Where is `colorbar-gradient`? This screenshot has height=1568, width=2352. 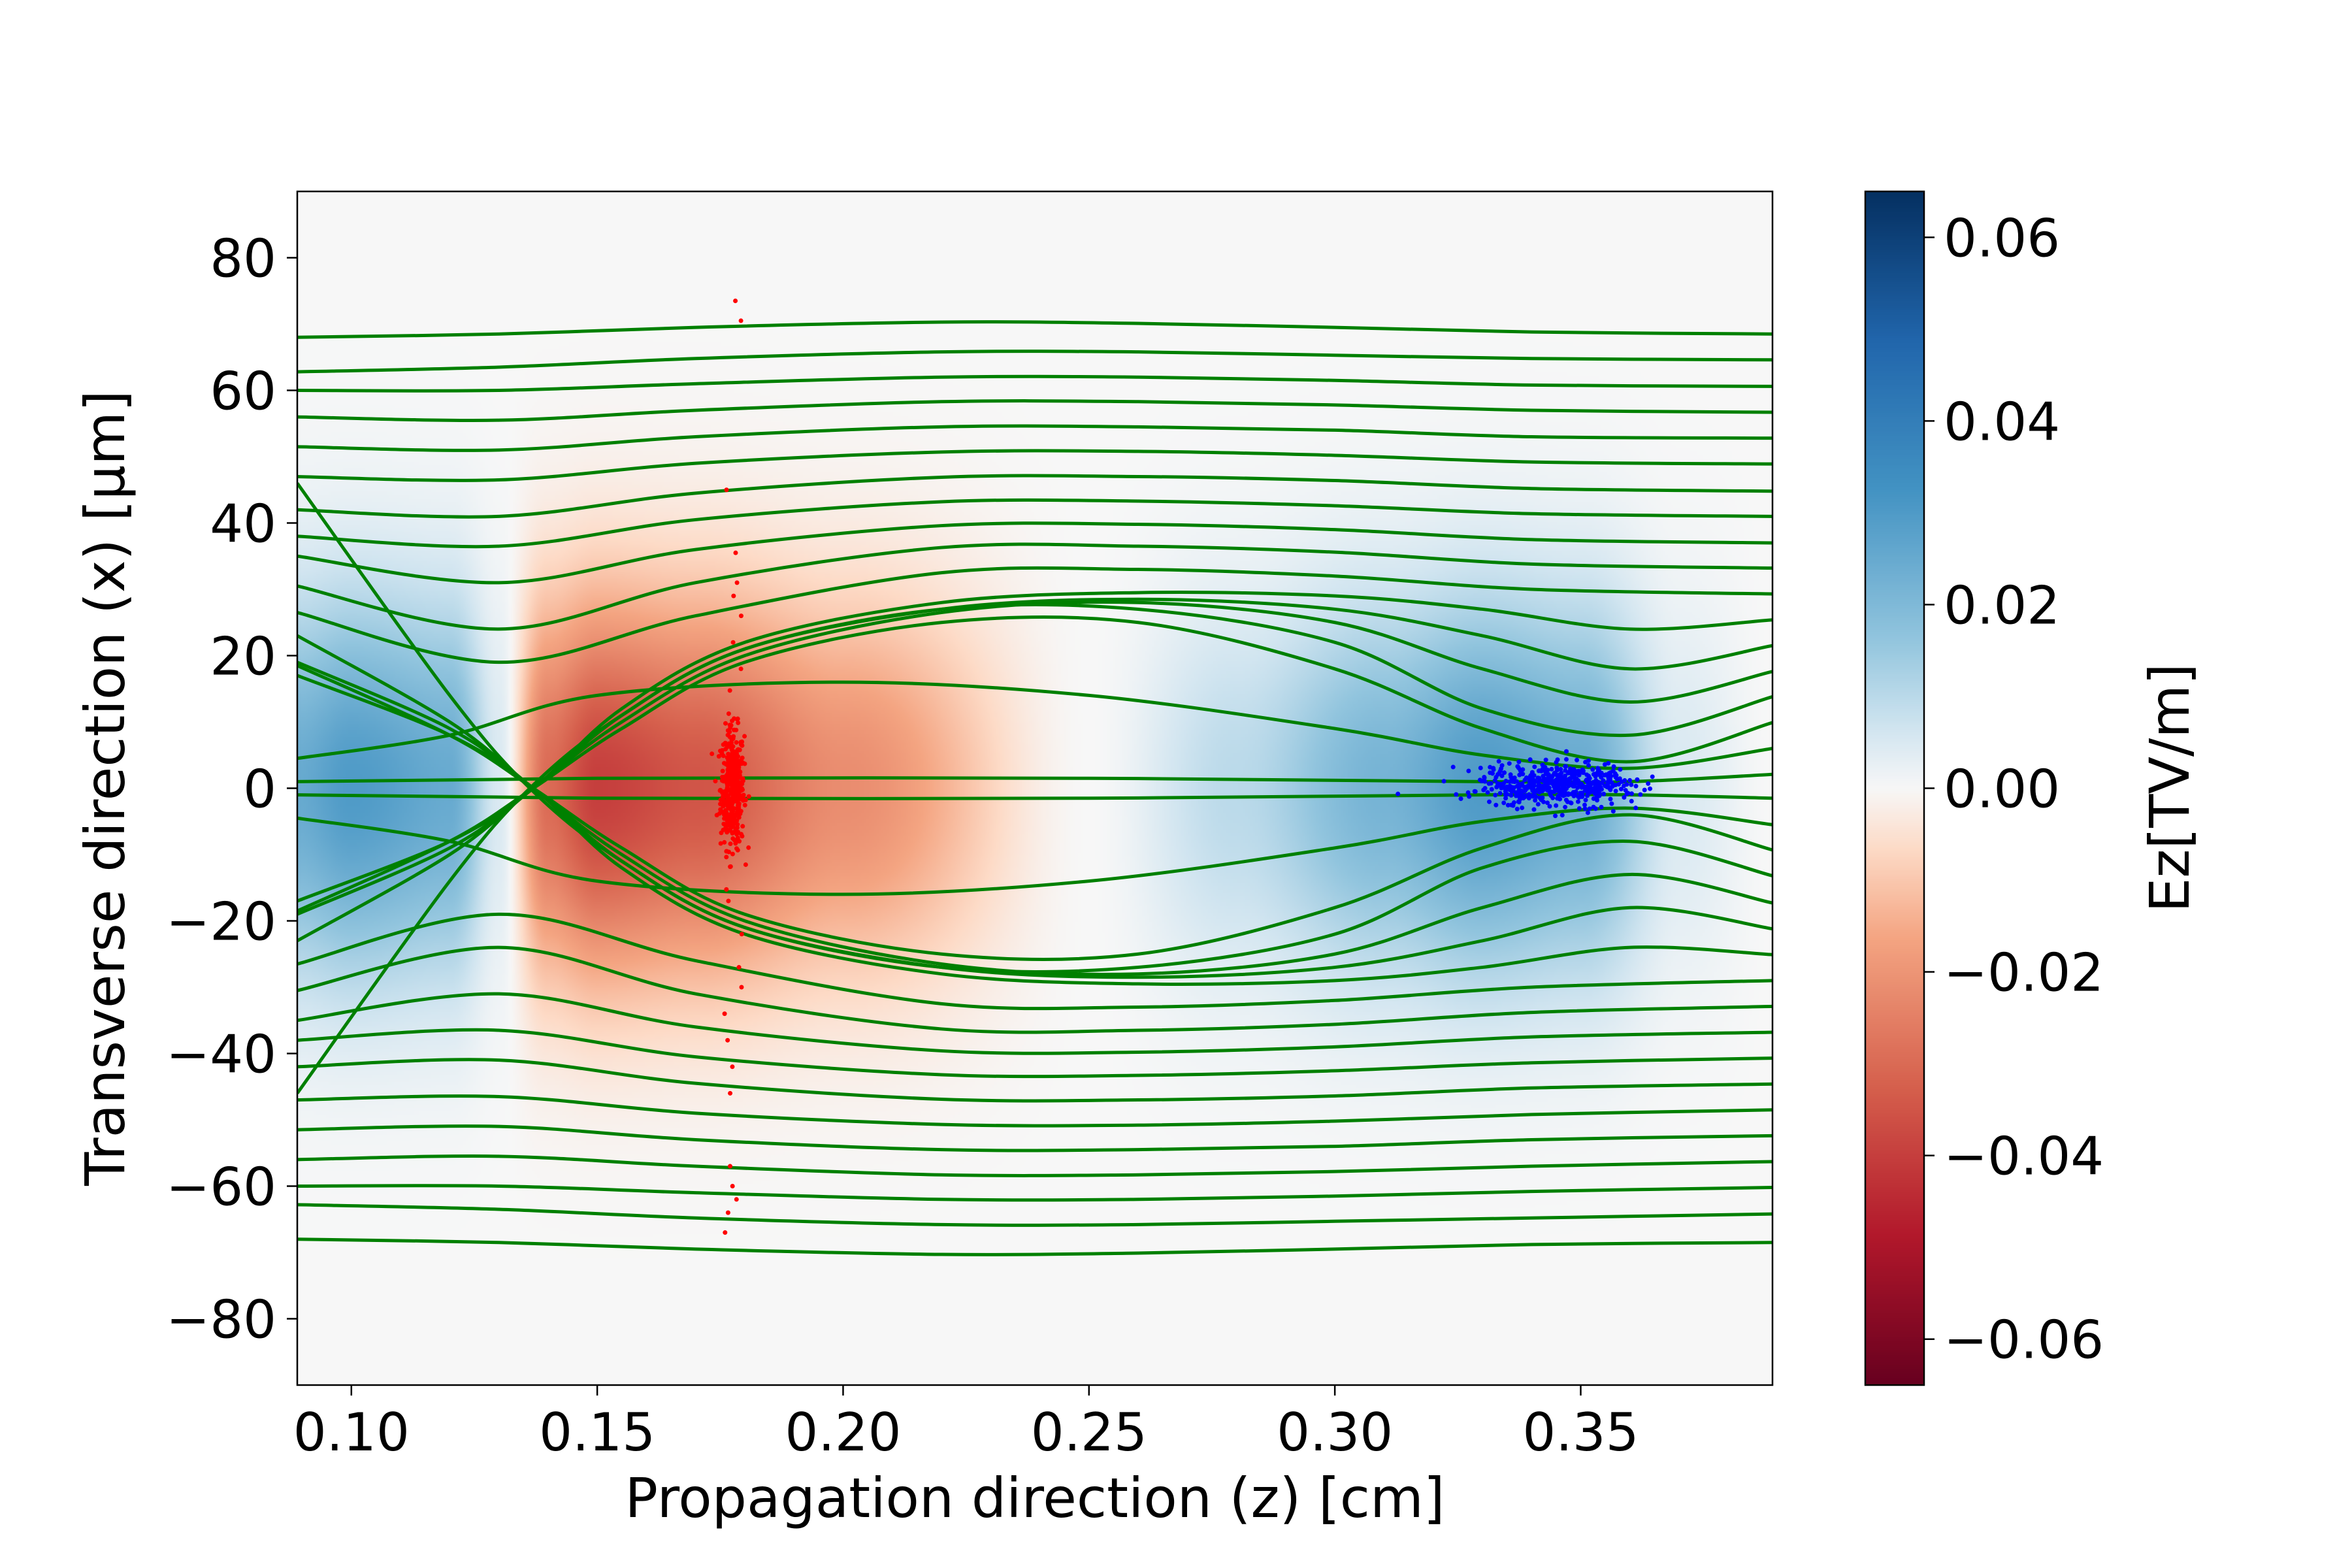 colorbar-gradient is located at coordinates (1894, 788).